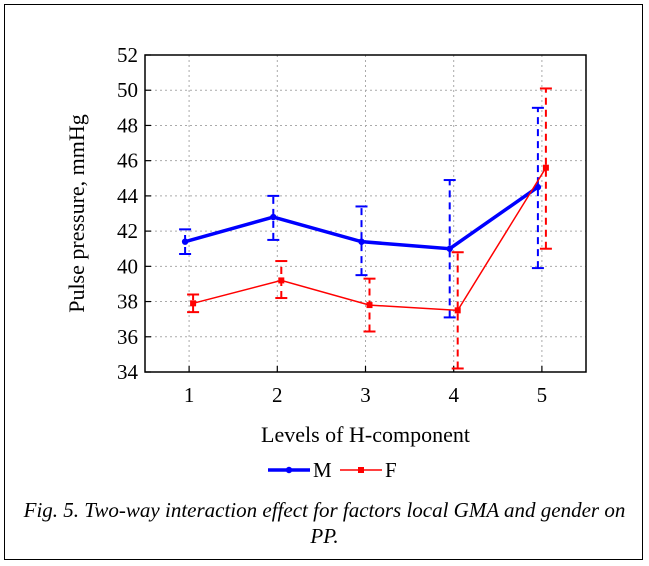  I want to click on y-tick-label: 34, so click(128, 372).